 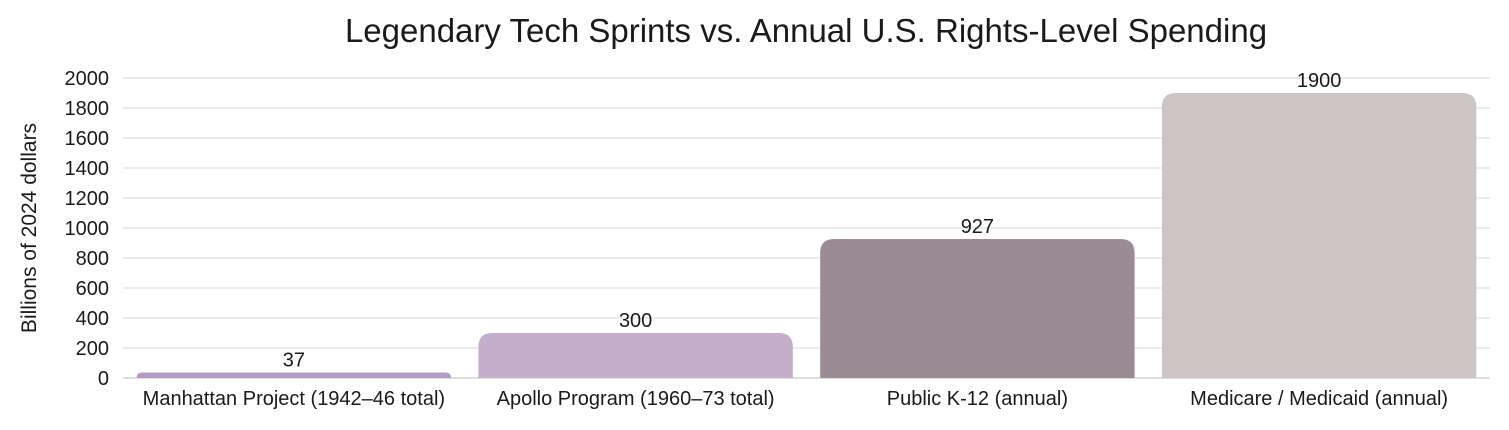 What do you see at coordinates (92, 289) in the screenshot?
I see `y-tick-label: 600` at bounding box center [92, 289].